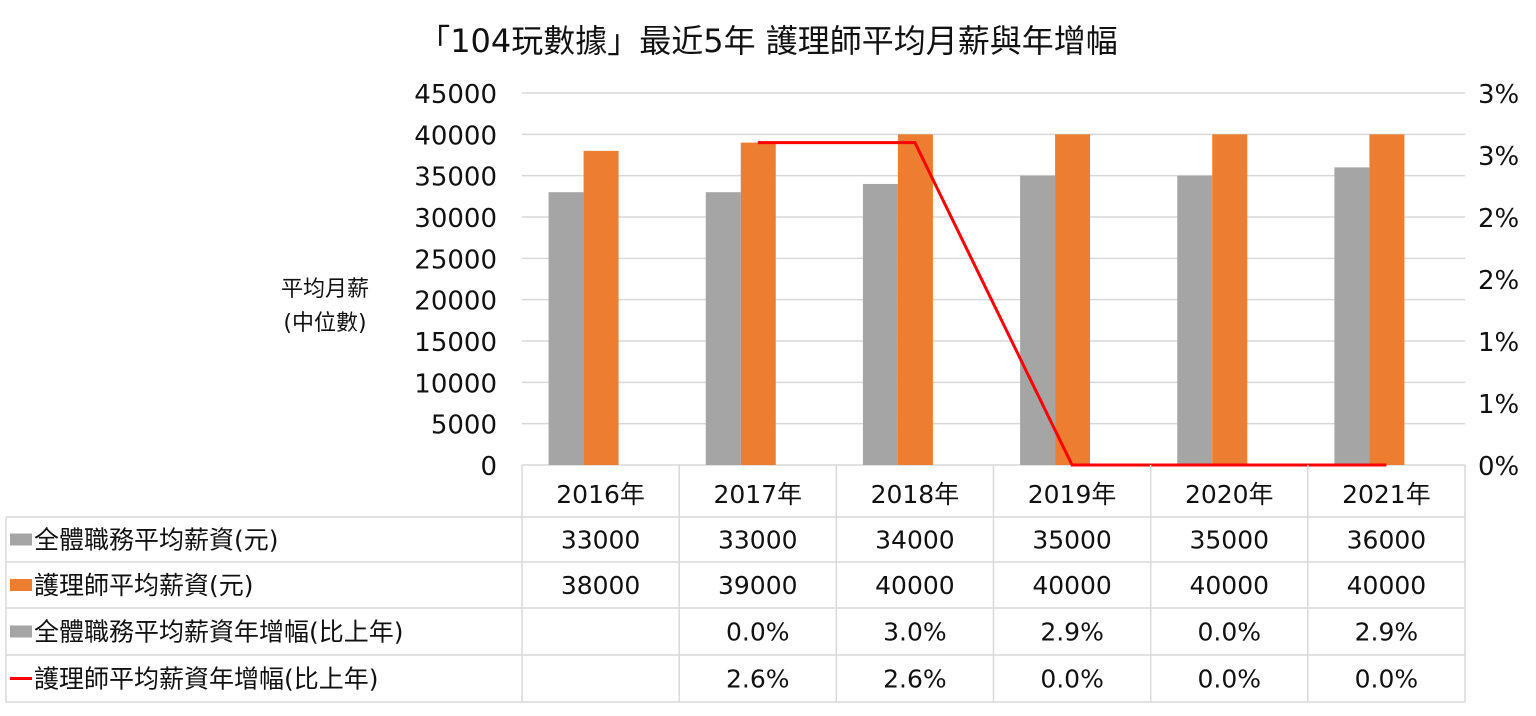  Describe the element at coordinates (758, 585) in the screenshot. I see `data-label: 39000` at that location.